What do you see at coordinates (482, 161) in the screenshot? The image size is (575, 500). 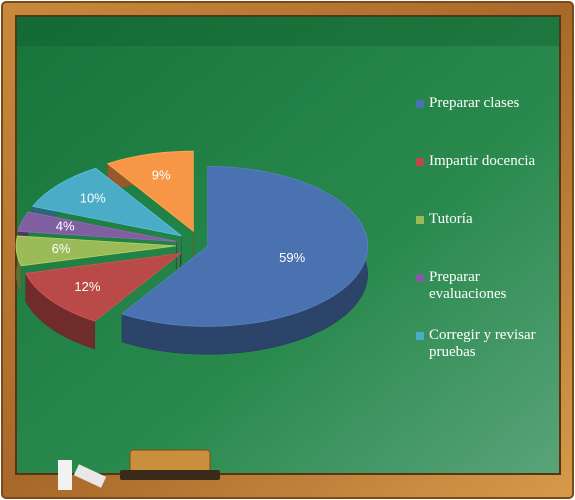 I see `legend-label: Impartir docencia` at bounding box center [482, 161].